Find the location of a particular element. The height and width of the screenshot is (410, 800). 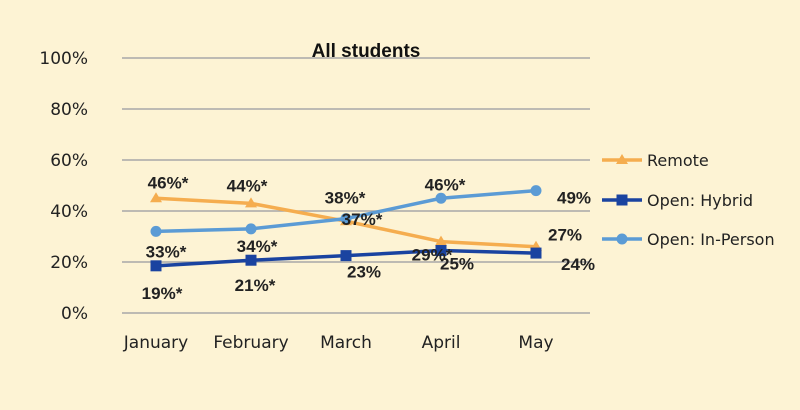

chart-title: All students is located at coordinates (366, 51).